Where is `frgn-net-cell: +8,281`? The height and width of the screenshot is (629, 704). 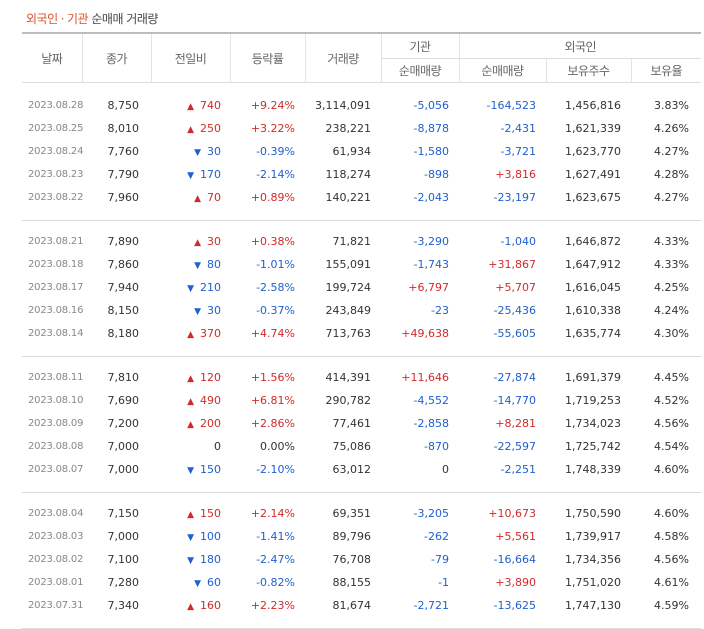
frgn-net-cell: +8,281 is located at coordinates (515, 423).